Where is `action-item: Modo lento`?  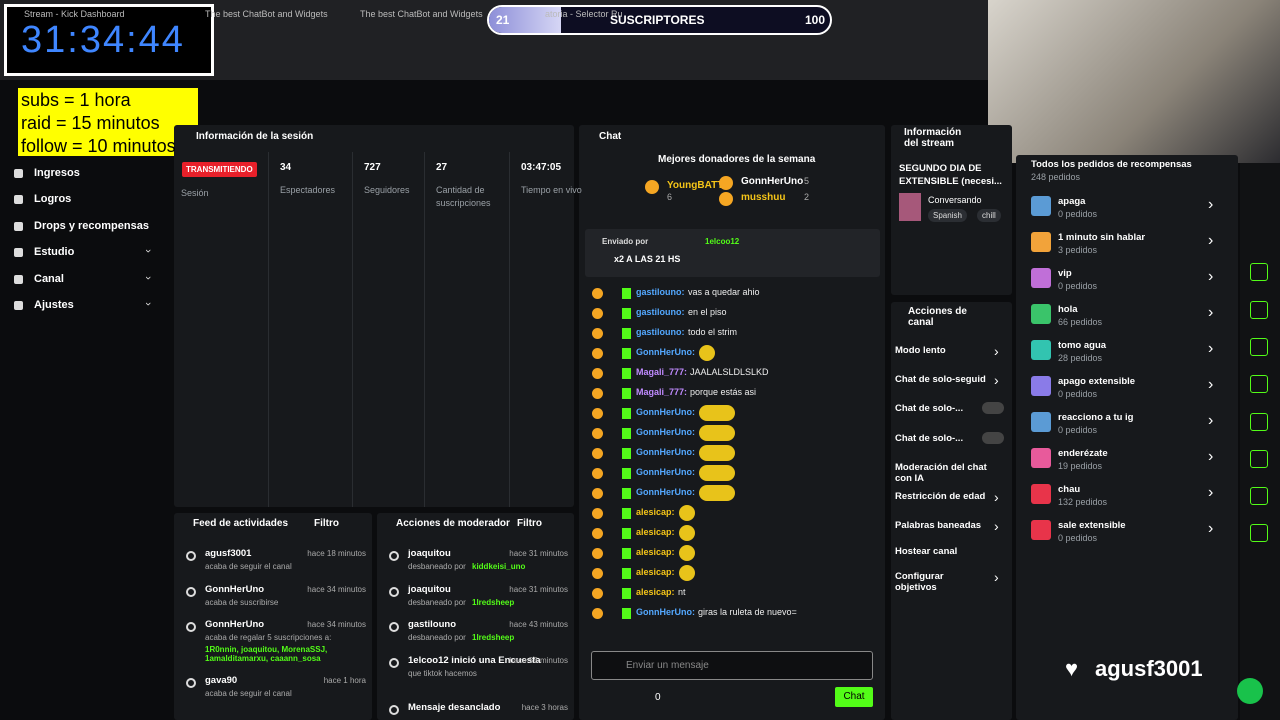 action-item: Modo lento is located at coordinates (920, 350).